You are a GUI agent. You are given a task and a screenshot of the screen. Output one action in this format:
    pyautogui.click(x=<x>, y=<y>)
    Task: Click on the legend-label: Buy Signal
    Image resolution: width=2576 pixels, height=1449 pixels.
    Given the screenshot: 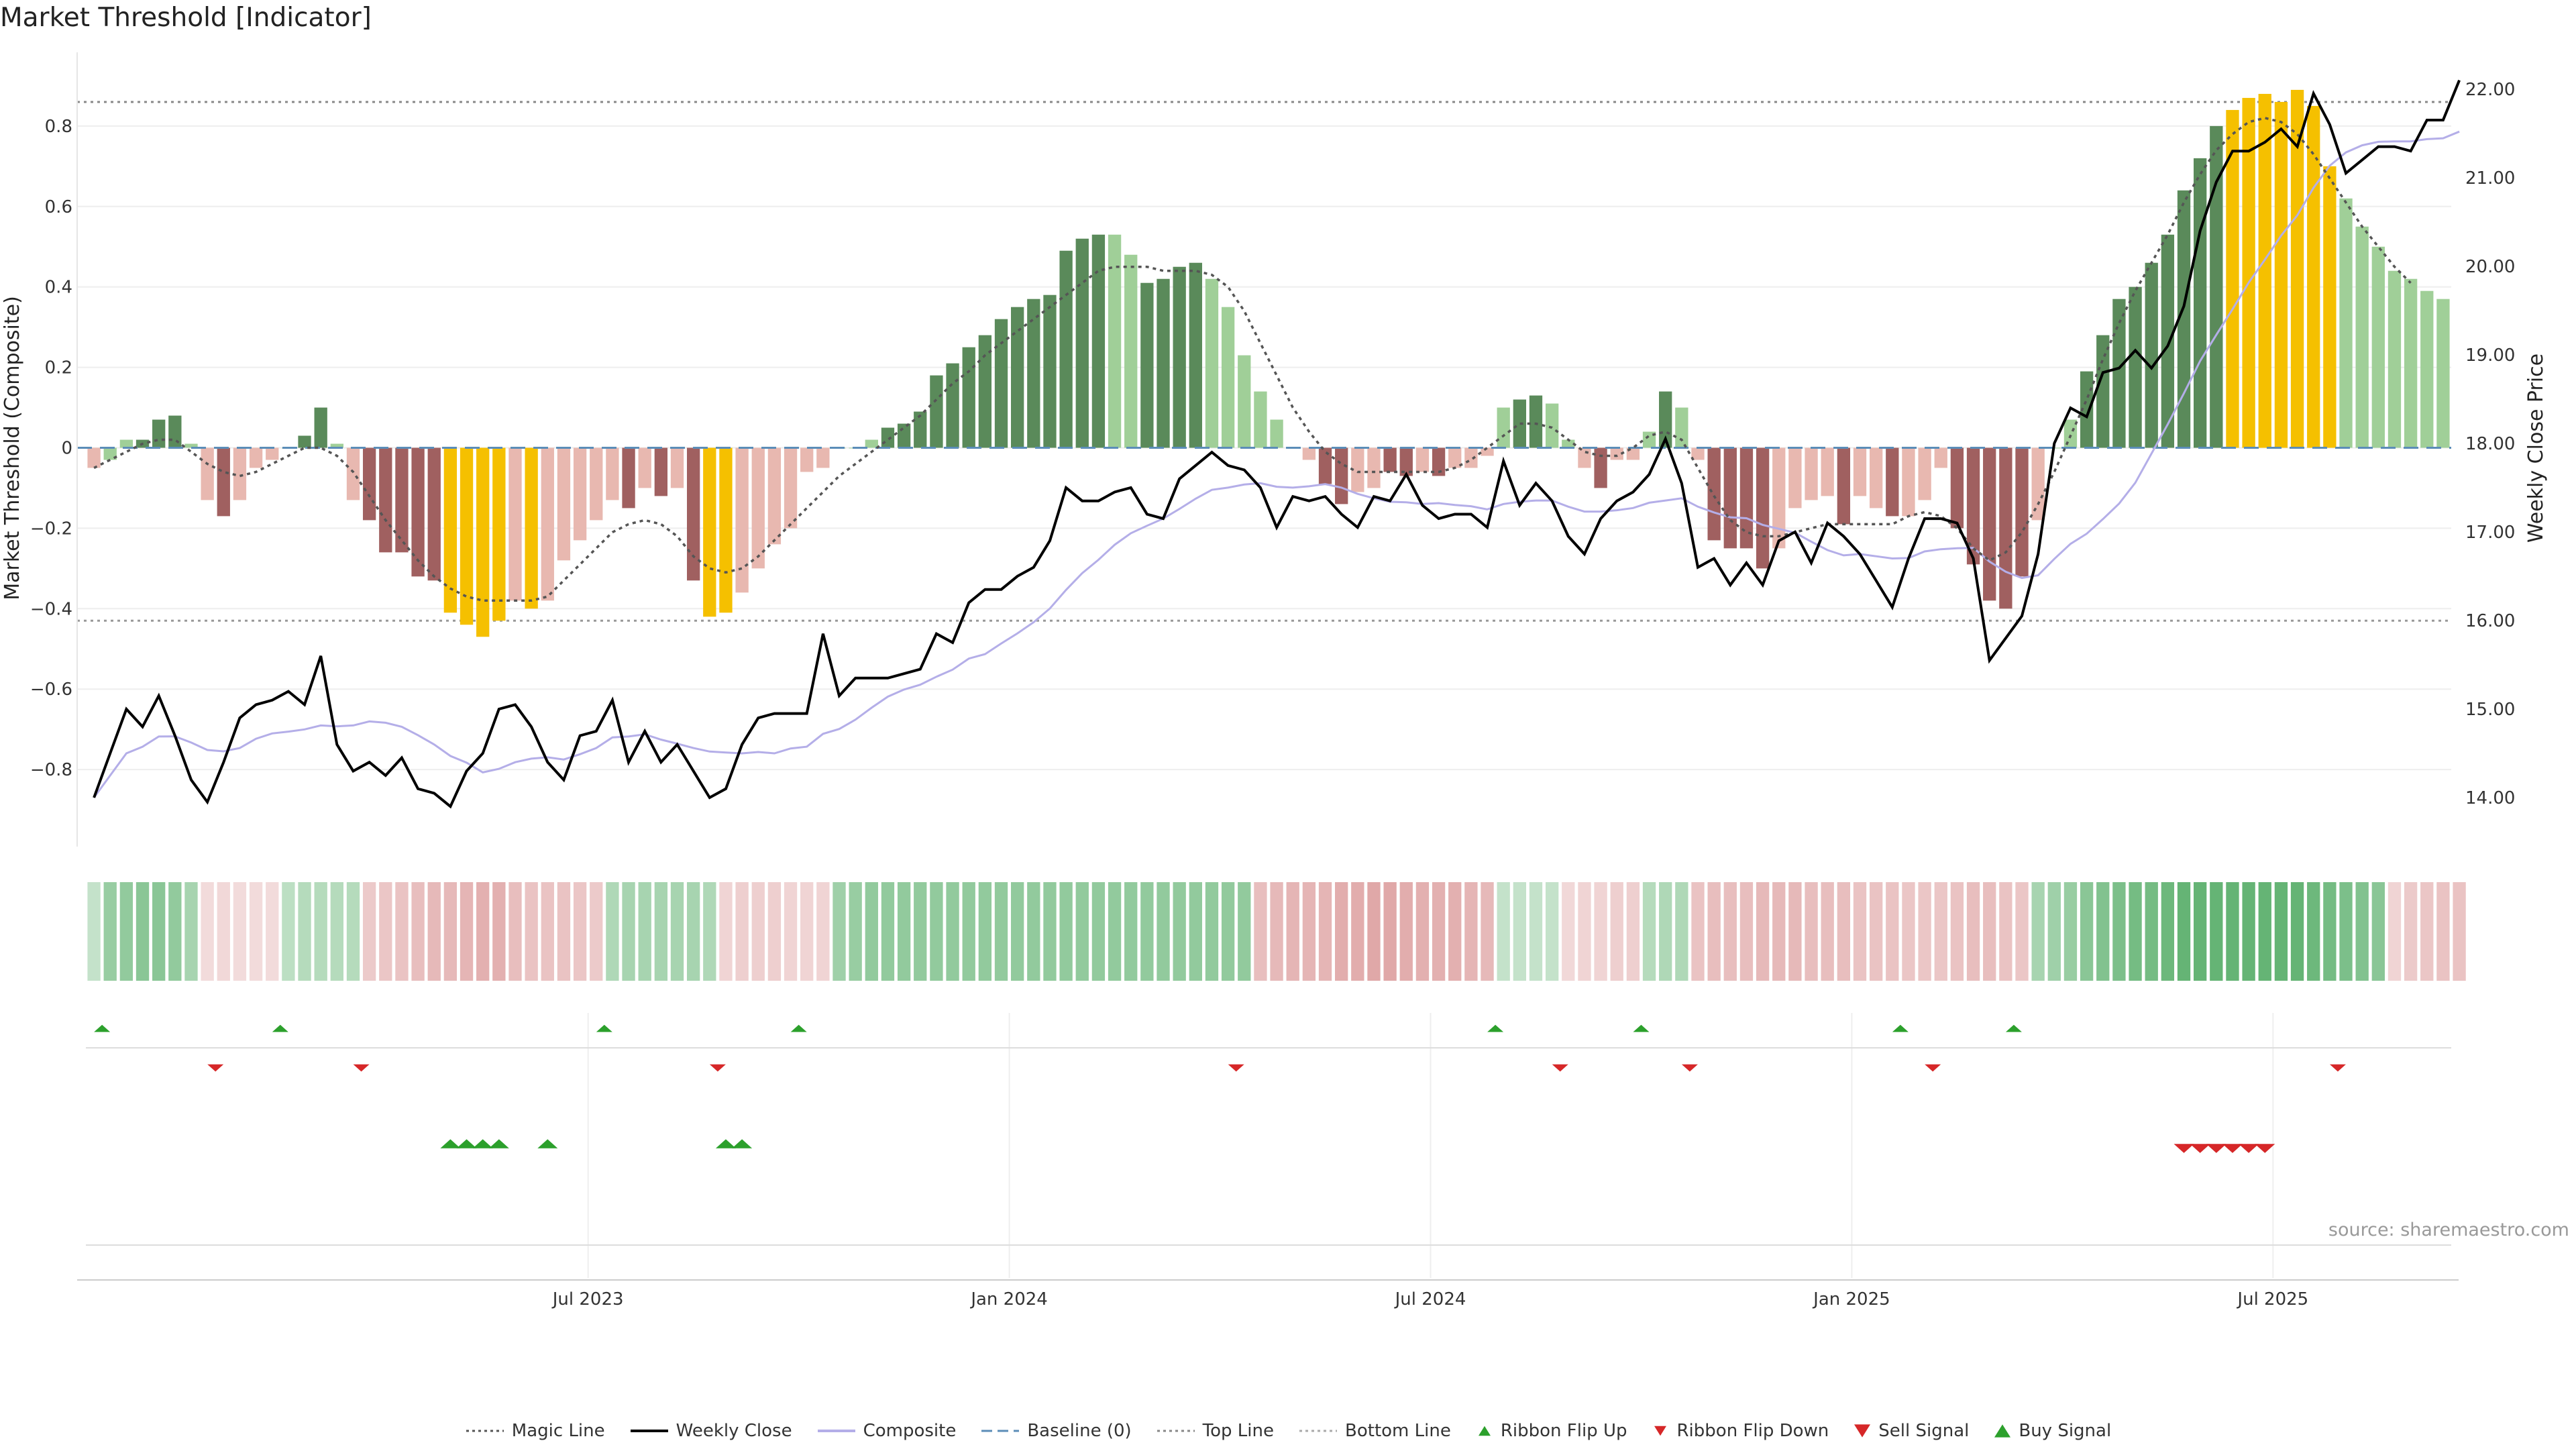 What is the action you would take?
    pyautogui.click(x=2065, y=1431)
    